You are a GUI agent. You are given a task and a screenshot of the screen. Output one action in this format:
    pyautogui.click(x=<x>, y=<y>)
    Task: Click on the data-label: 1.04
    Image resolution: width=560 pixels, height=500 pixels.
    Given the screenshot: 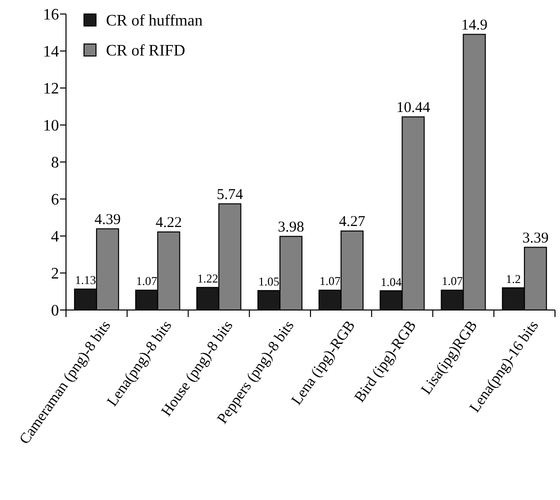 What is the action you would take?
    pyautogui.click(x=391, y=281)
    